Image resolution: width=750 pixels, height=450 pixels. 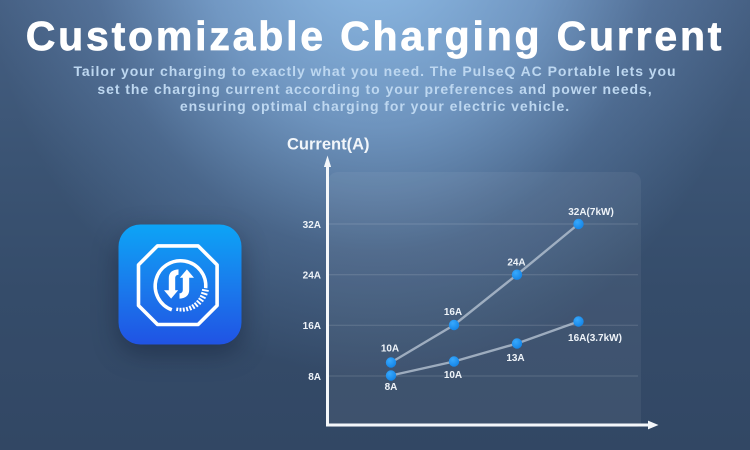 What do you see at coordinates (312, 225) in the screenshot?
I see `svg-text: 32A` at bounding box center [312, 225].